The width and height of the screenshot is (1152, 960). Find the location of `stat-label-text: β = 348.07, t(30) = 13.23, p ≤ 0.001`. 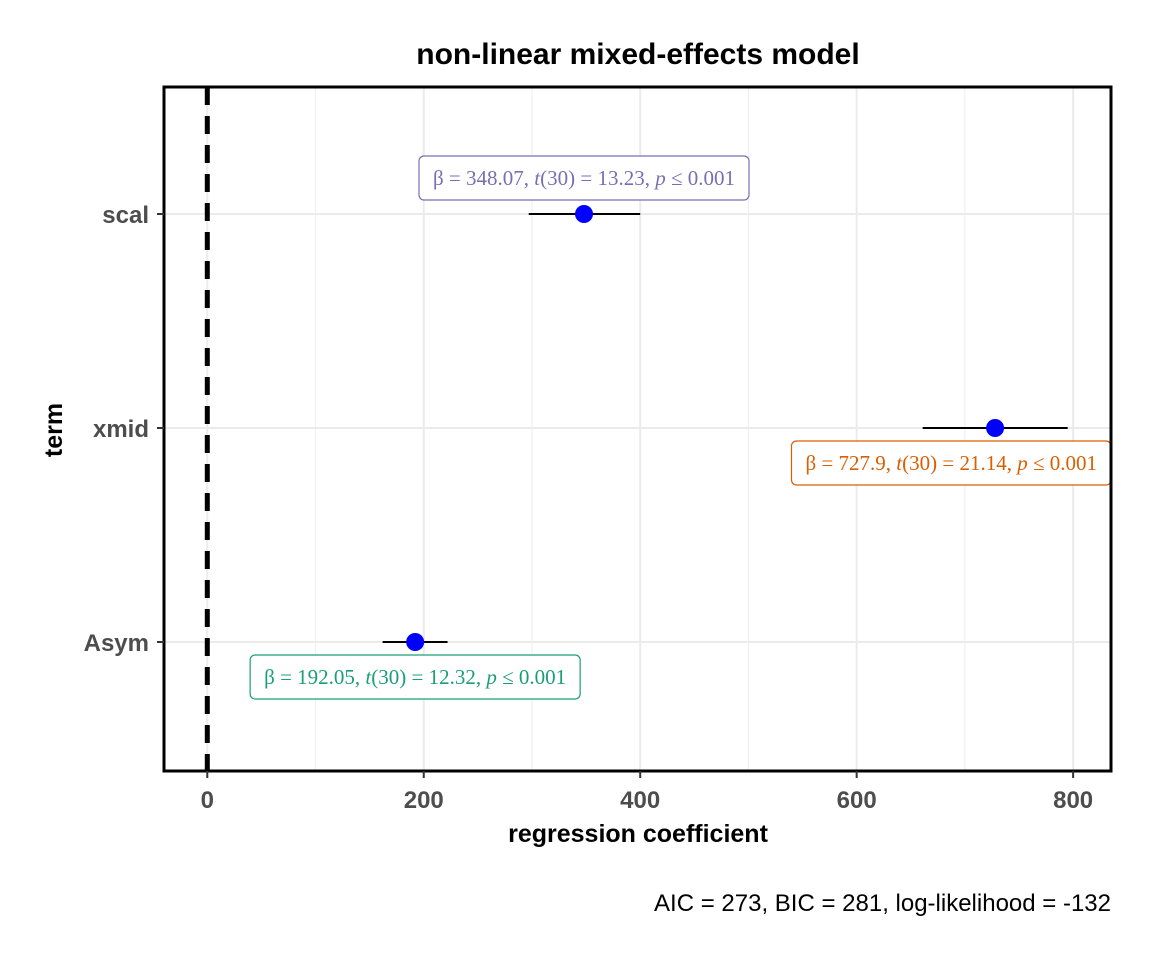

stat-label-text: β = 348.07, t(30) = 13.23, p ≤ 0.001 is located at coordinates (584, 178).